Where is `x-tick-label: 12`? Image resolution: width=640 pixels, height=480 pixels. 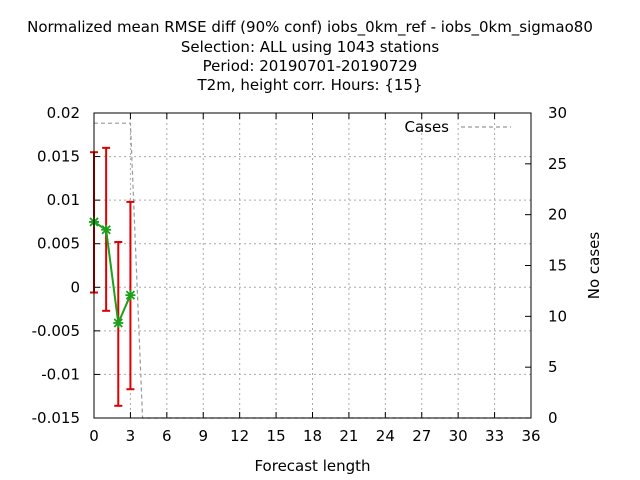 x-tick-label: 12 is located at coordinates (239, 436).